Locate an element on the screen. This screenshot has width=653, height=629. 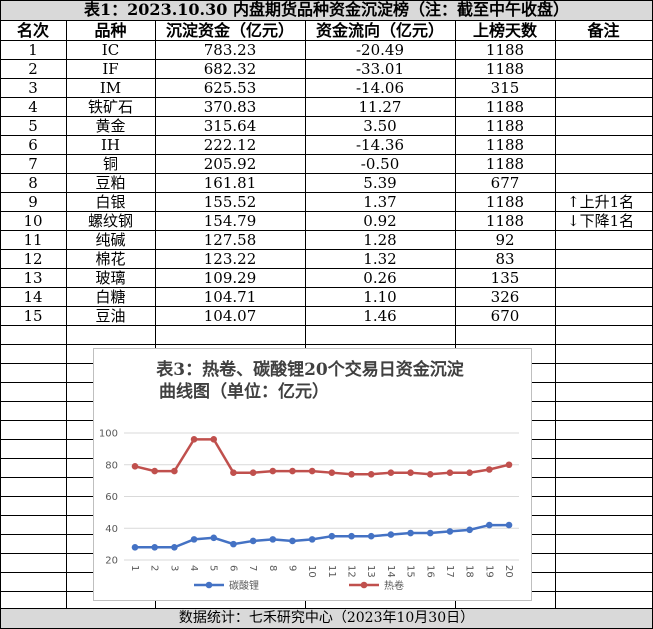
table-cell: 白糖 is located at coordinates (110, 297).